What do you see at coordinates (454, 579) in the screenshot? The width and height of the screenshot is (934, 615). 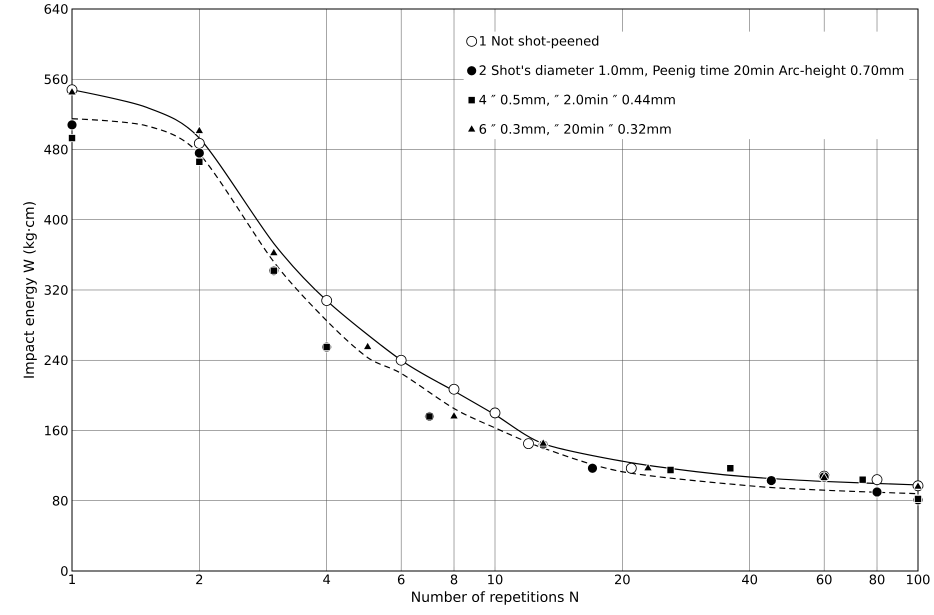 I see `x-tick-label: 8` at bounding box center [454, 579].